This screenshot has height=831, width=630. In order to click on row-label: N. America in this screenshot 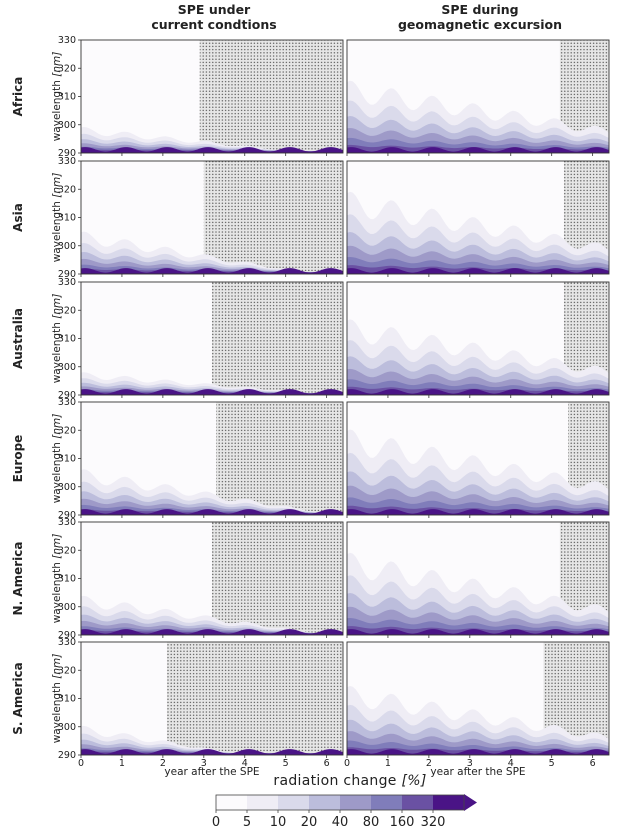, I will do `click(18, 579)`.